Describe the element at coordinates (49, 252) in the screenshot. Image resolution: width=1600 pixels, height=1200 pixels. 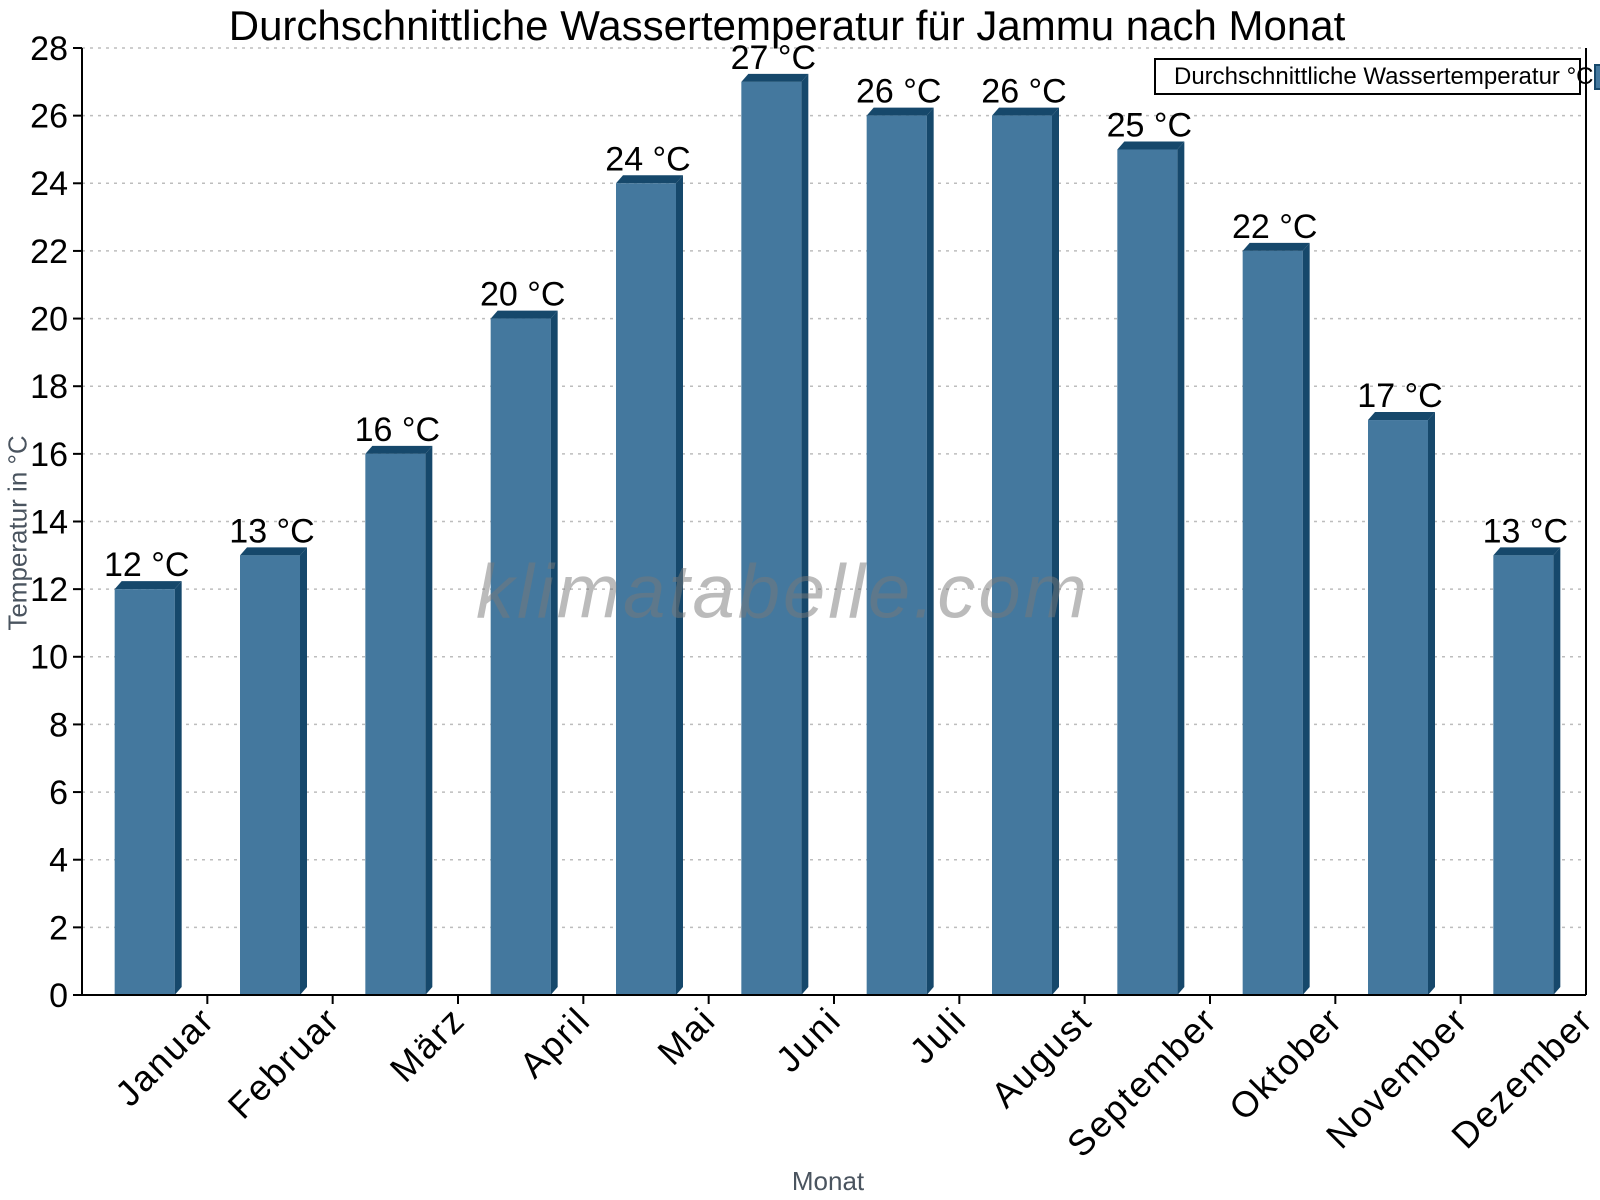
I see `y-tick-label: 22` at that location.